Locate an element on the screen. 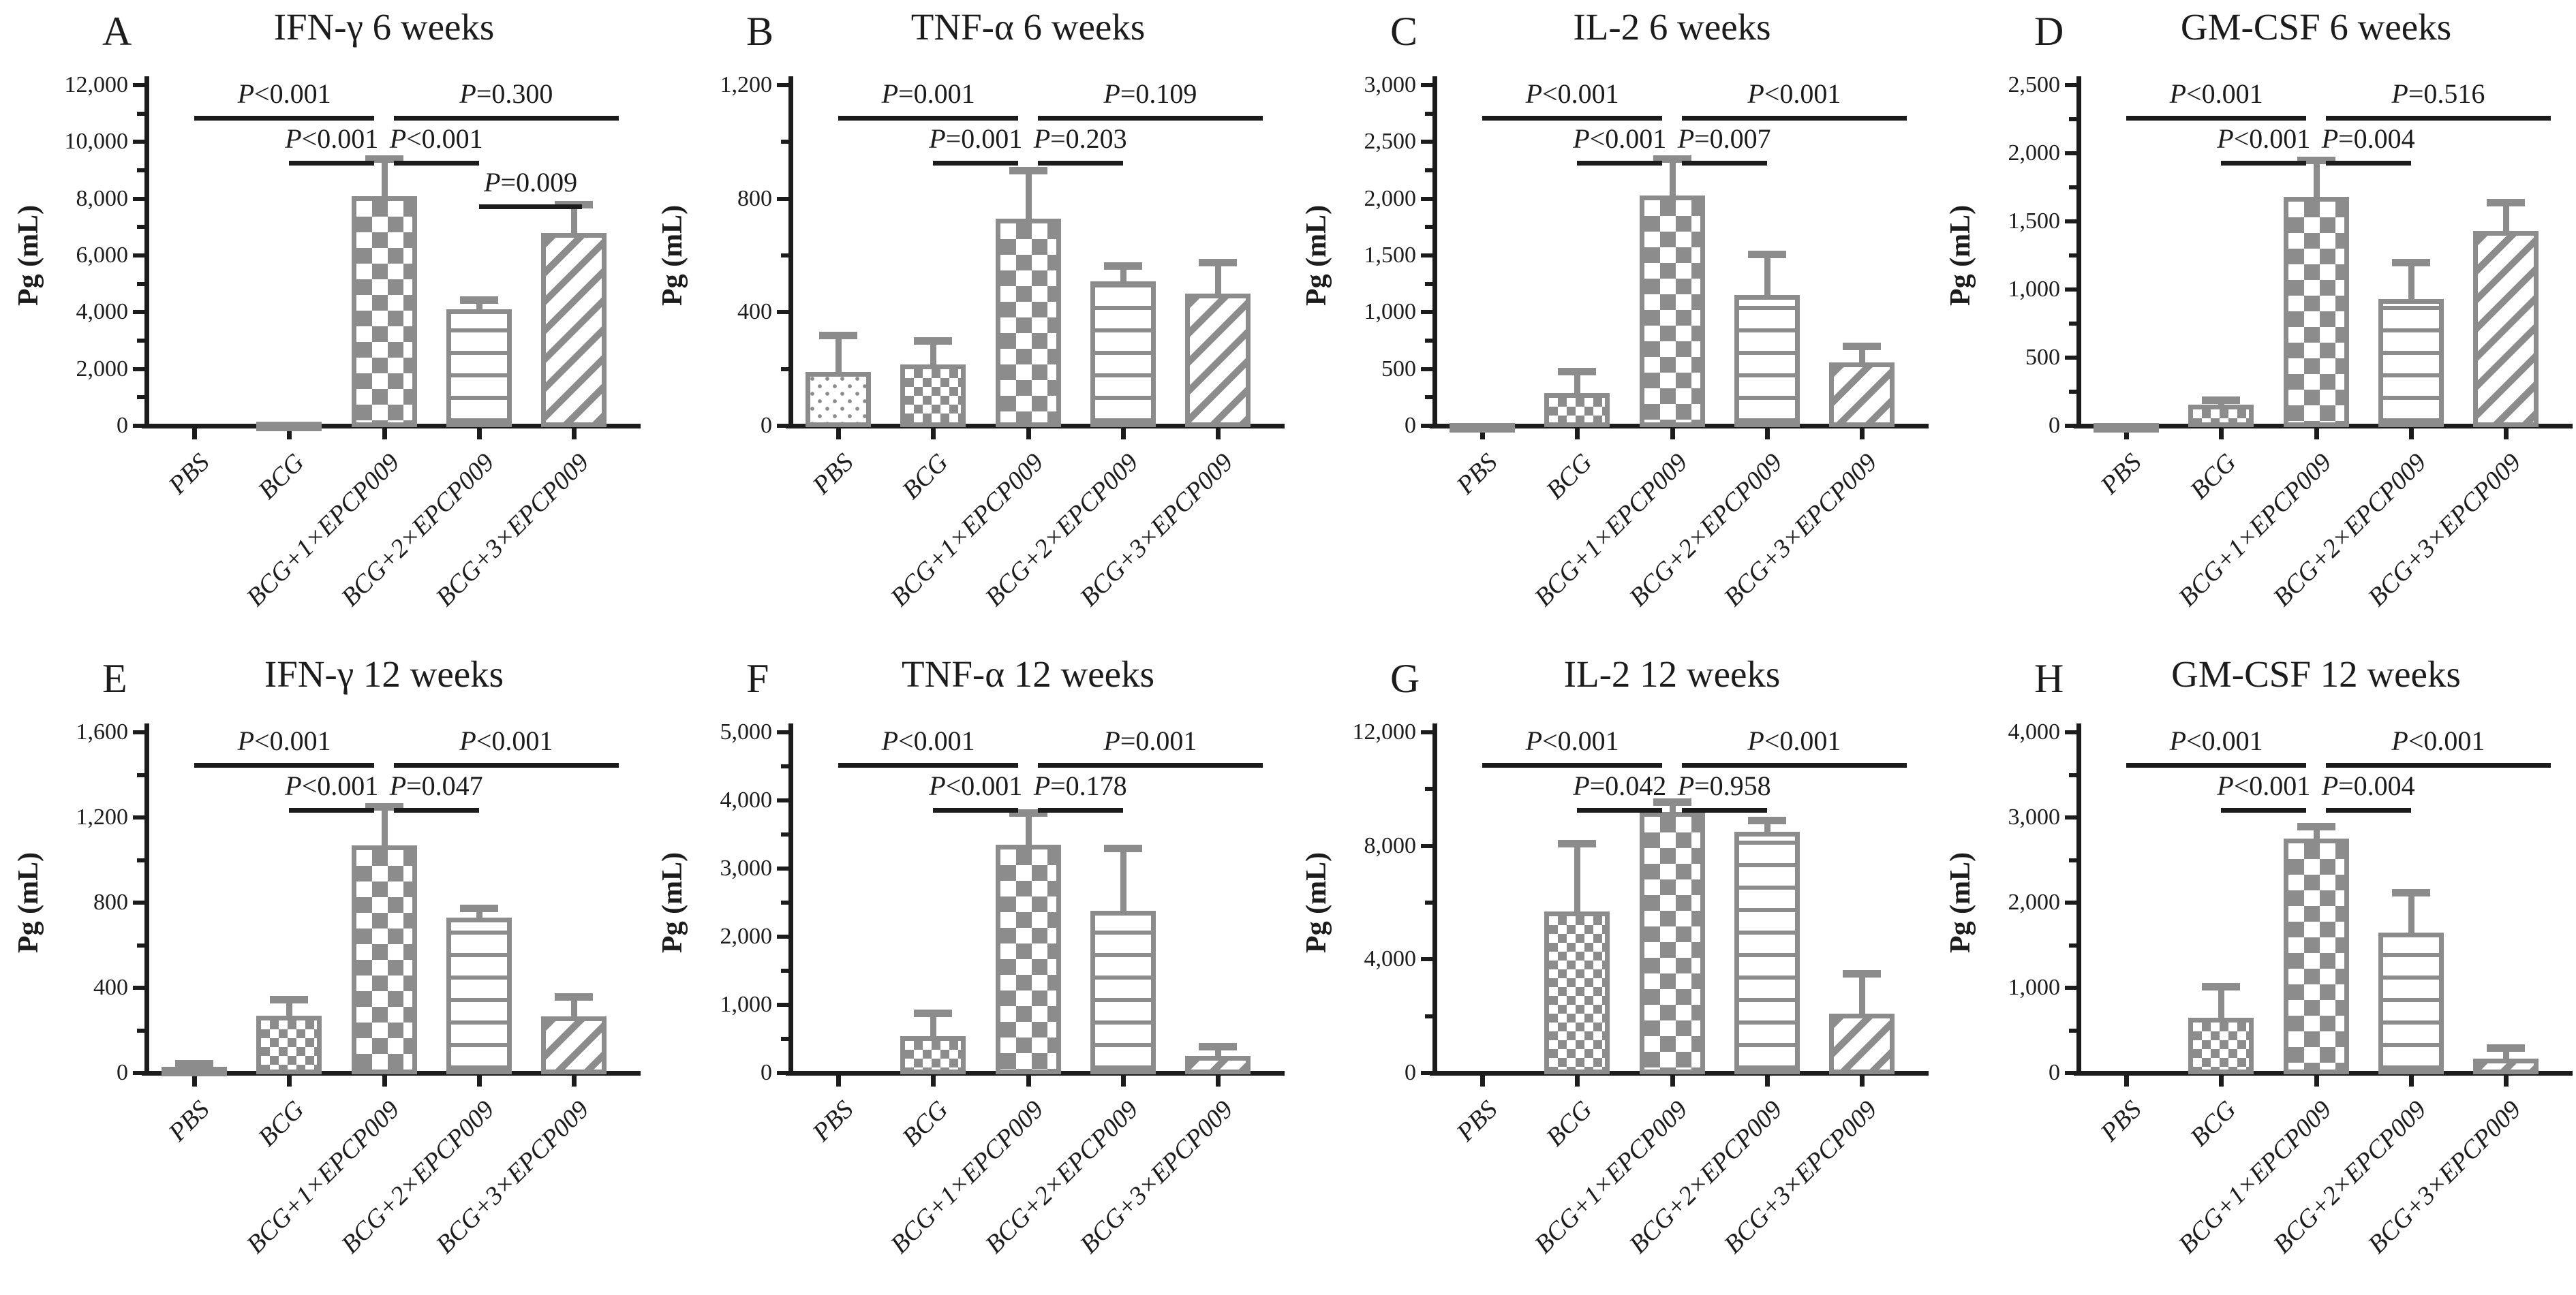  chart-title: IL-2 6 weeks is located at coordinates (1672, 27).